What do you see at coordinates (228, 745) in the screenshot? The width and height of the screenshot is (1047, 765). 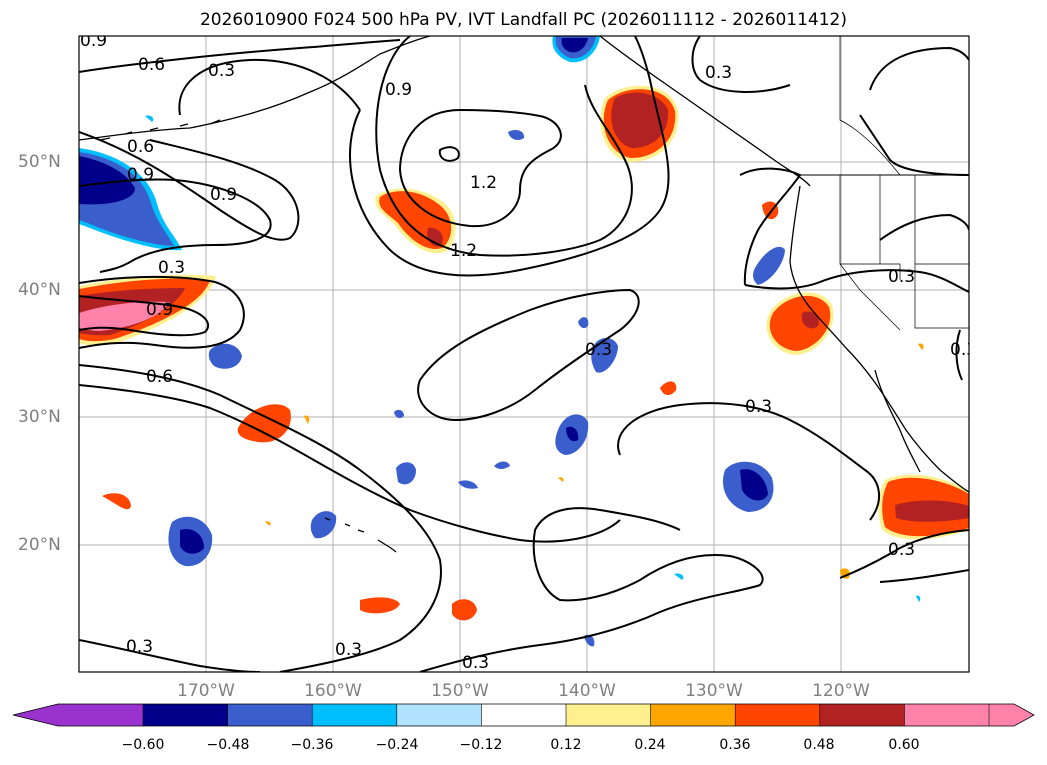 I see `colorbar-tick-label: −0.48` at bounding box center [228, 745].